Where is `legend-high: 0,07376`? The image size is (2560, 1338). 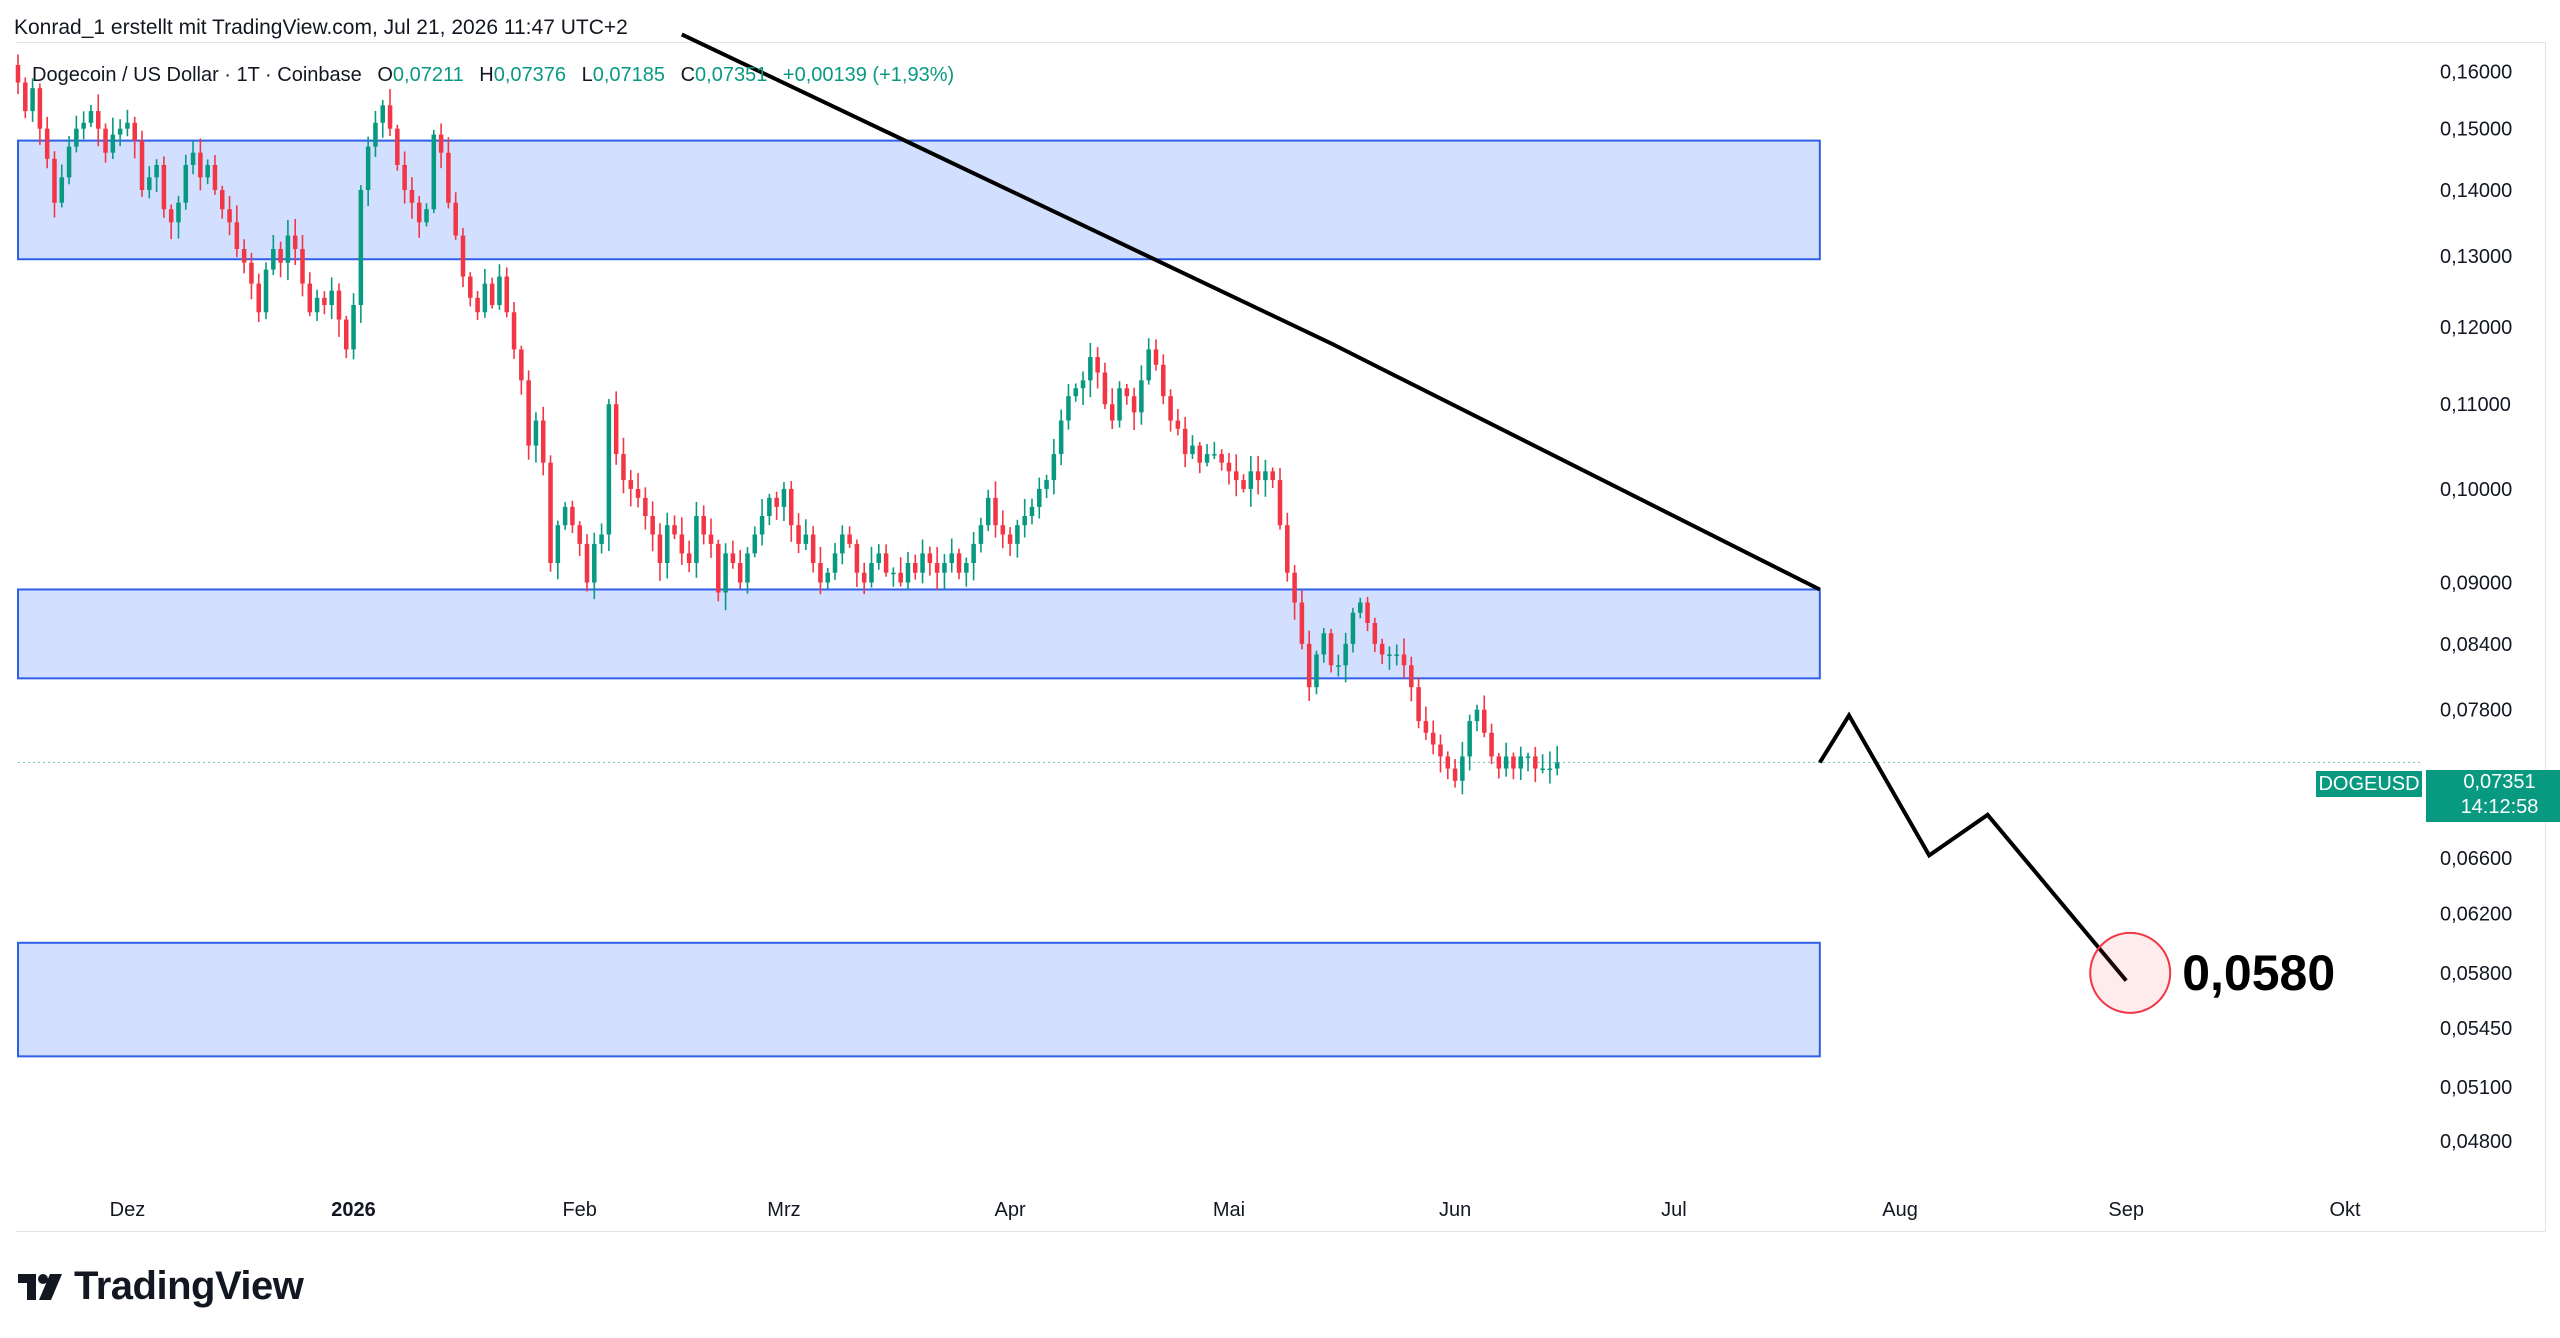 legend-high: 0,07376 is located at coordinates (530, 75).